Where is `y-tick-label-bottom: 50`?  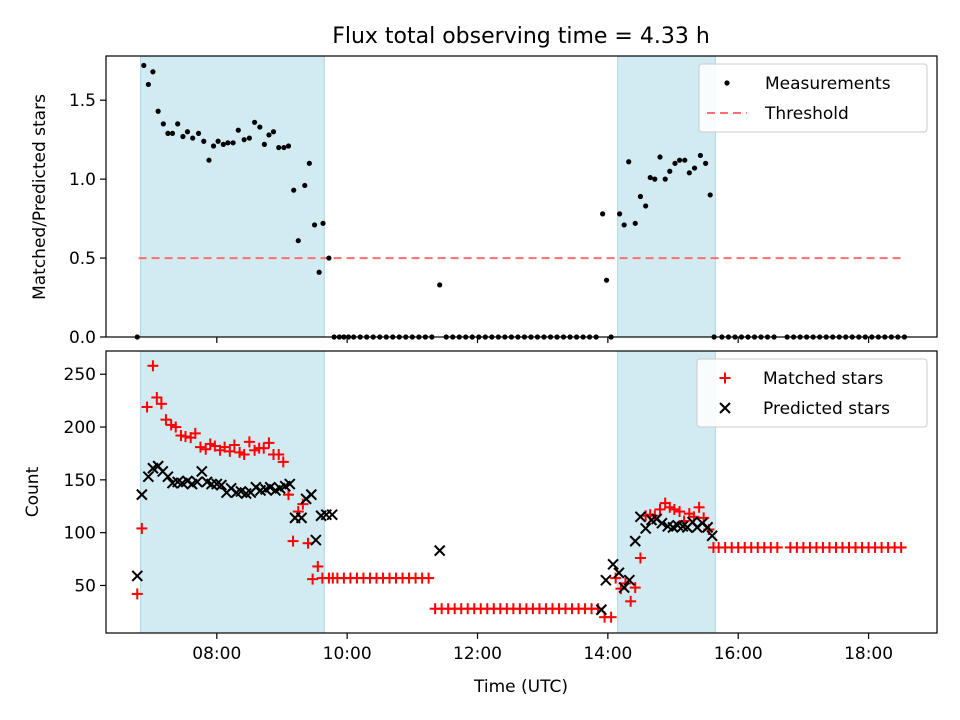
y-tick-label-bottom: 50 is located at coordinates (85, 586).